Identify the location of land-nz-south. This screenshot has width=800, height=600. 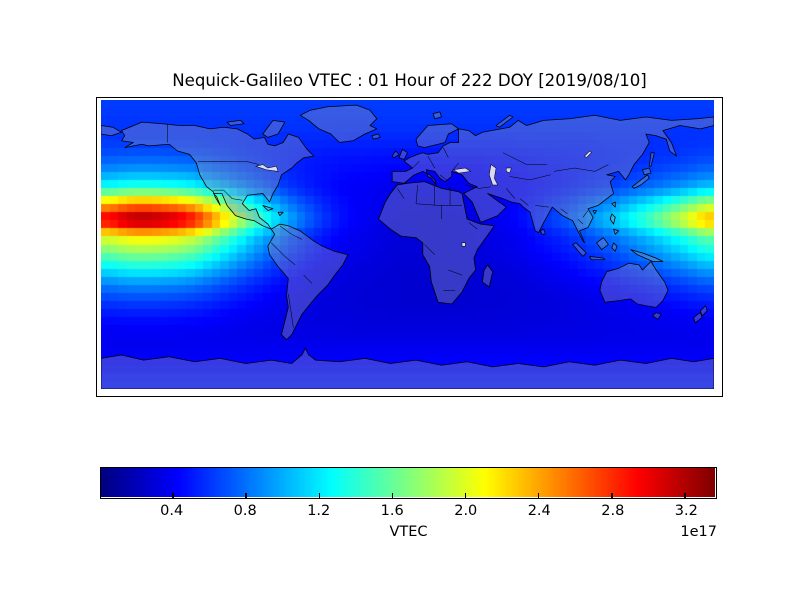
(698, 318).